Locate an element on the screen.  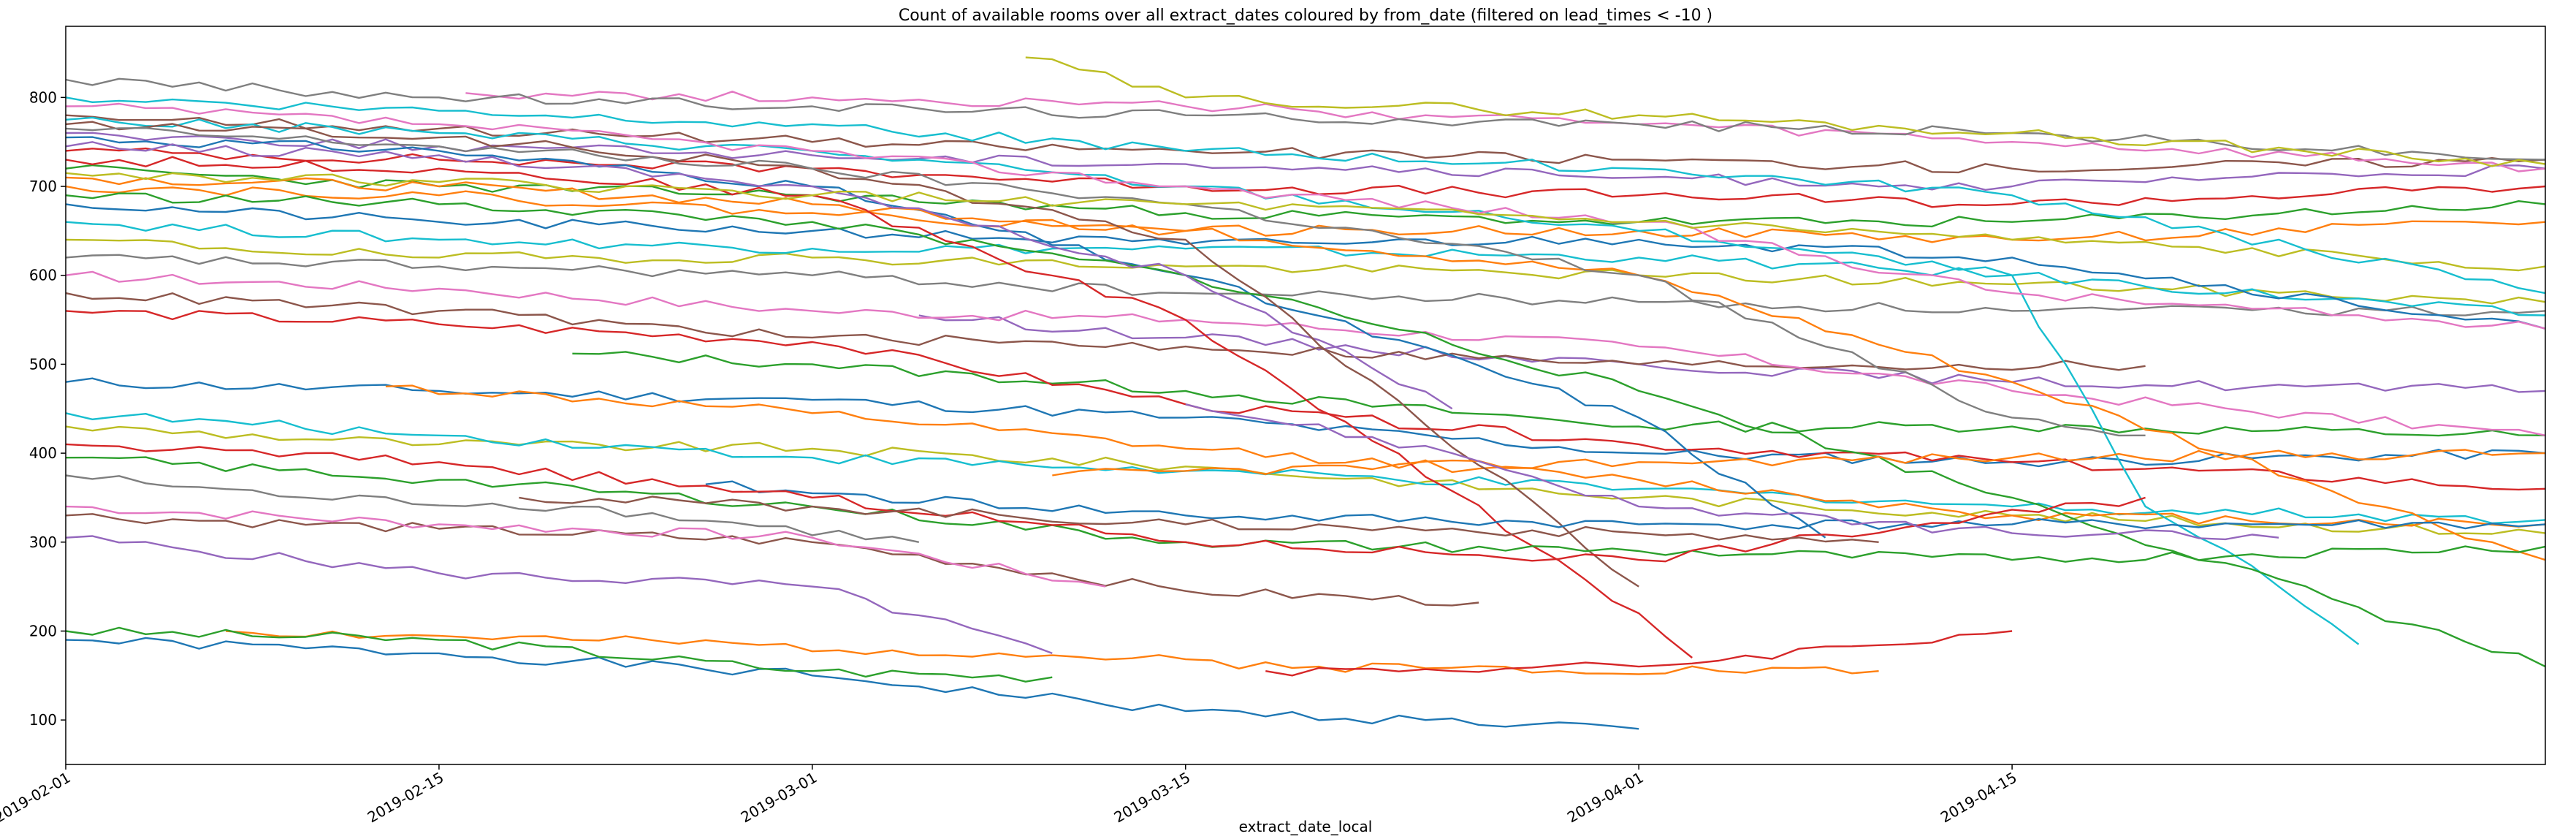
y-tick-label: 500 is located at coordinates (43, 364).